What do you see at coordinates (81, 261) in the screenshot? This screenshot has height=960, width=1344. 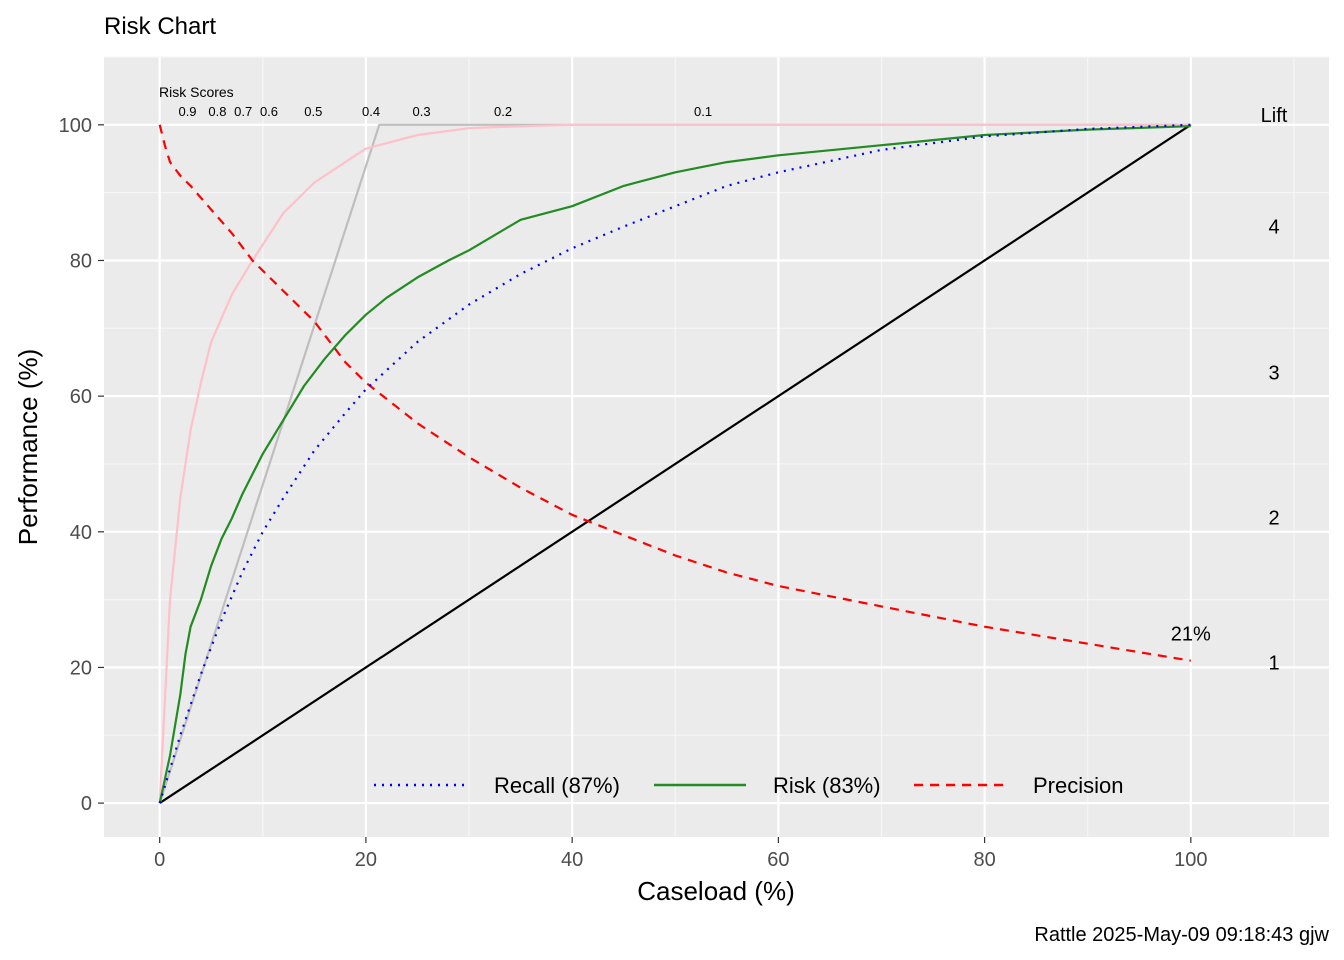 I see `y-tick-label: 80` at bounding box center [81, 261].